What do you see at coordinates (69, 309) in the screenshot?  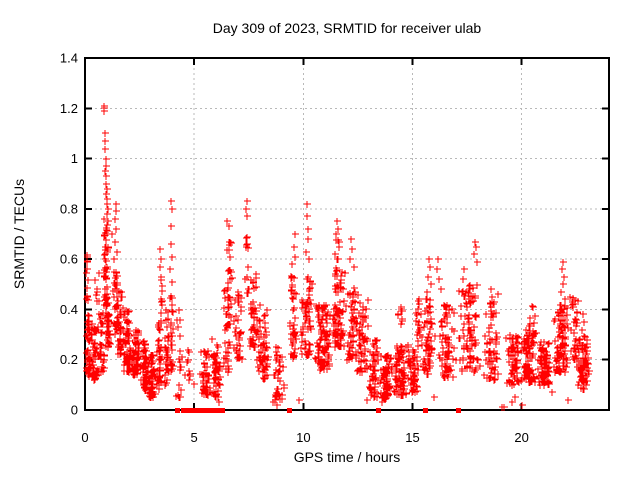 I see `y-tick-label: 0.4` at bounding box center [69, 309].